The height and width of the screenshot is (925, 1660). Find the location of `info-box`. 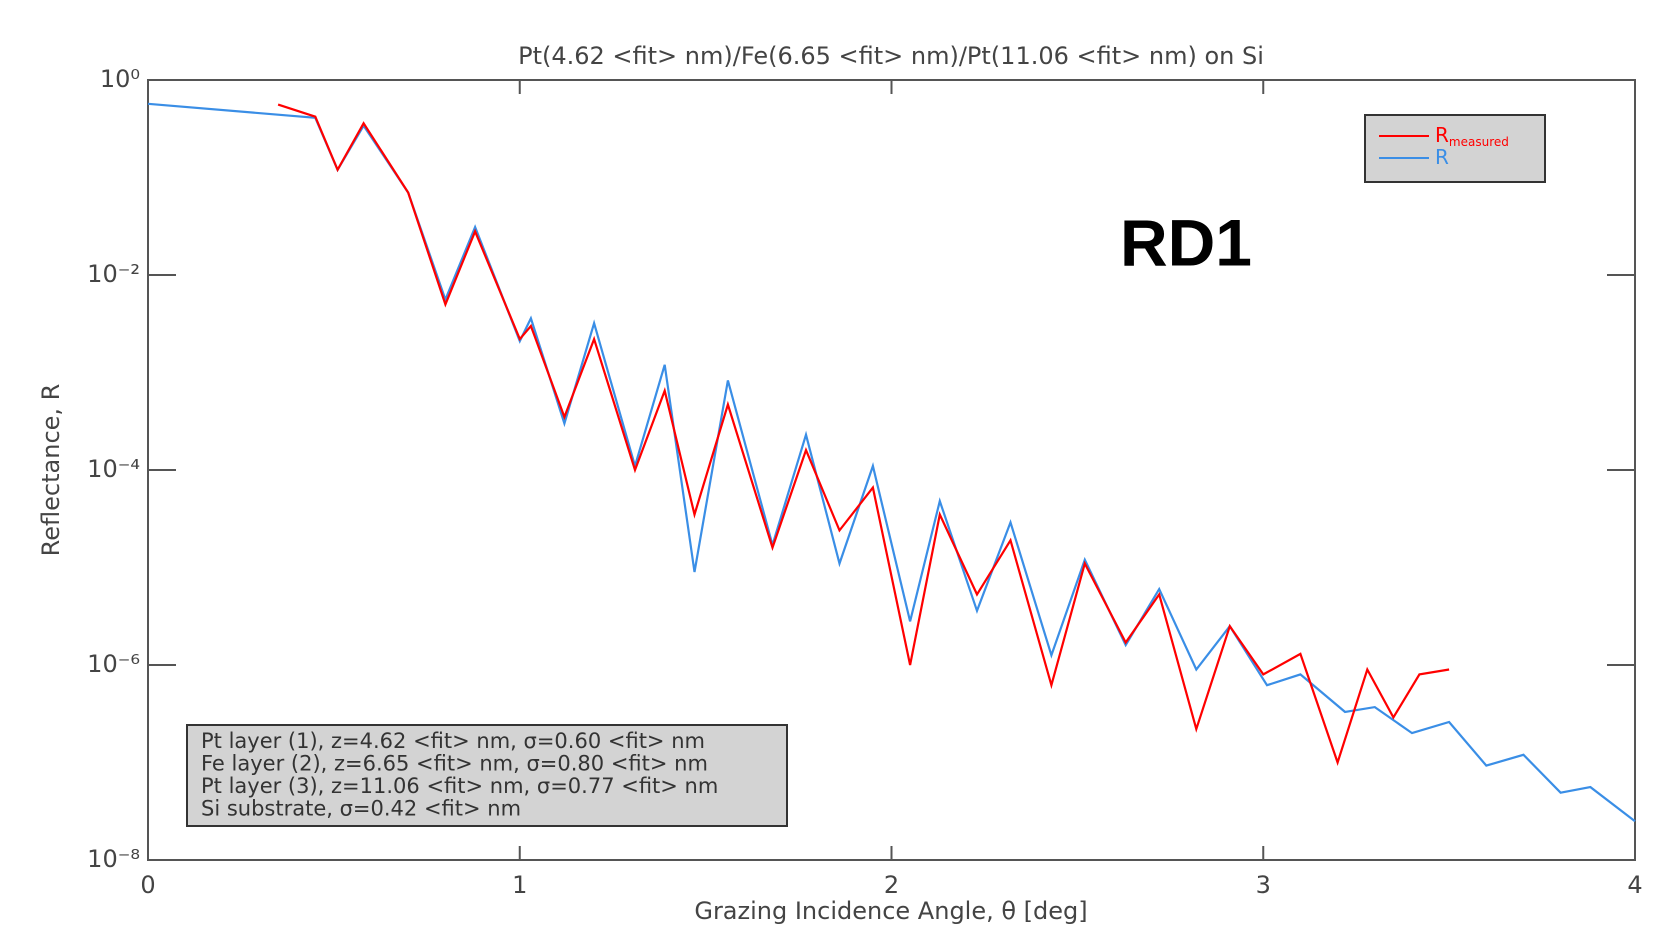

info-box is located at coordinates (487, 775).